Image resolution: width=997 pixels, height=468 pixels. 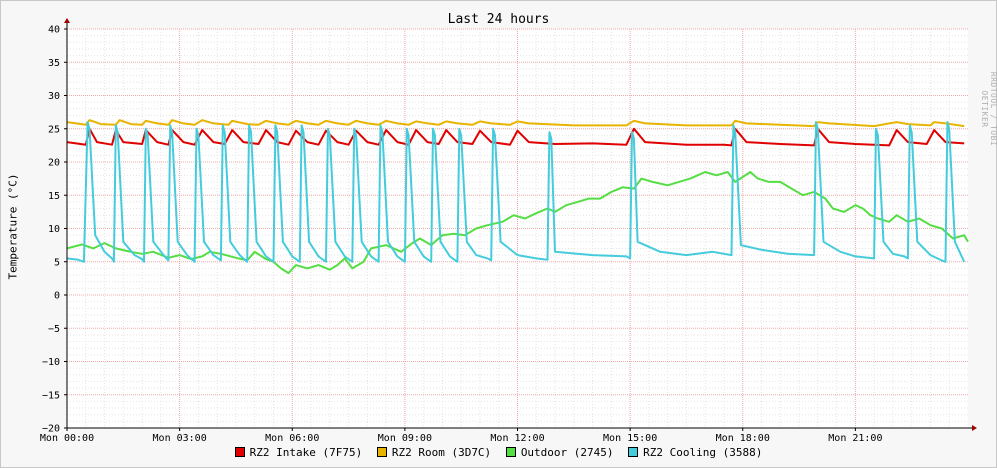 What do you see at coordinates (51, 429) in the screenshot?
I see `y-tick-label: −20` at bounding box center [51, 429].